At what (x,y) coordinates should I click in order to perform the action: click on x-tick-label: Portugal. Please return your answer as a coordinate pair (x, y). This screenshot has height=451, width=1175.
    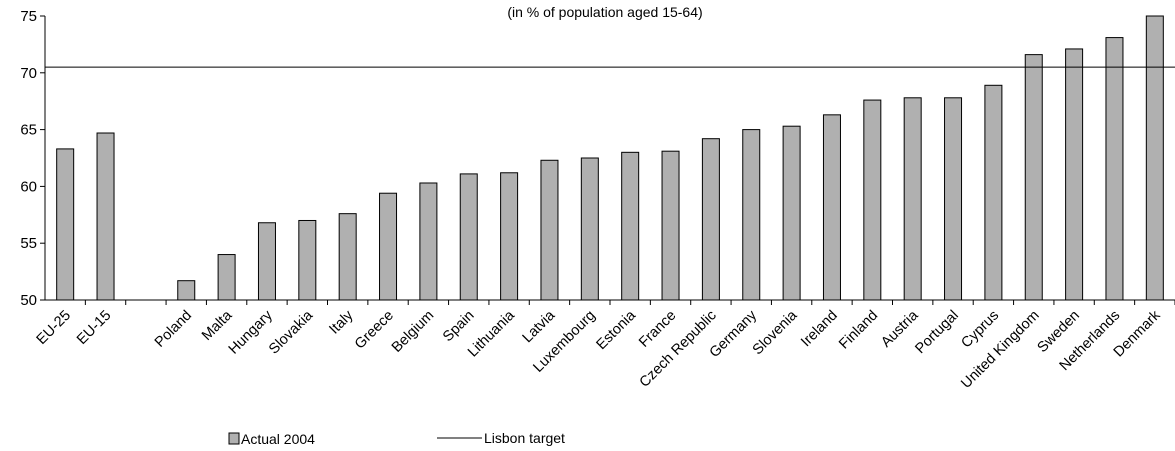
    Looking at the image, I should click on (937, 333).